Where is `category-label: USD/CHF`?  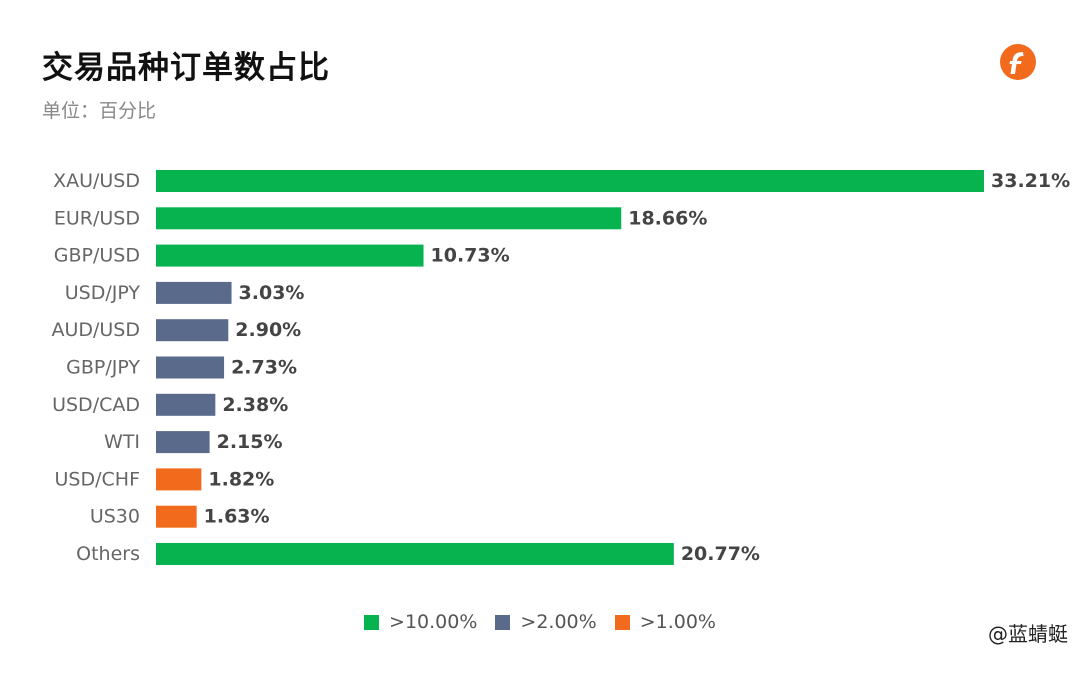 category-label: USD/CHF is located at coordinates (97, 479).